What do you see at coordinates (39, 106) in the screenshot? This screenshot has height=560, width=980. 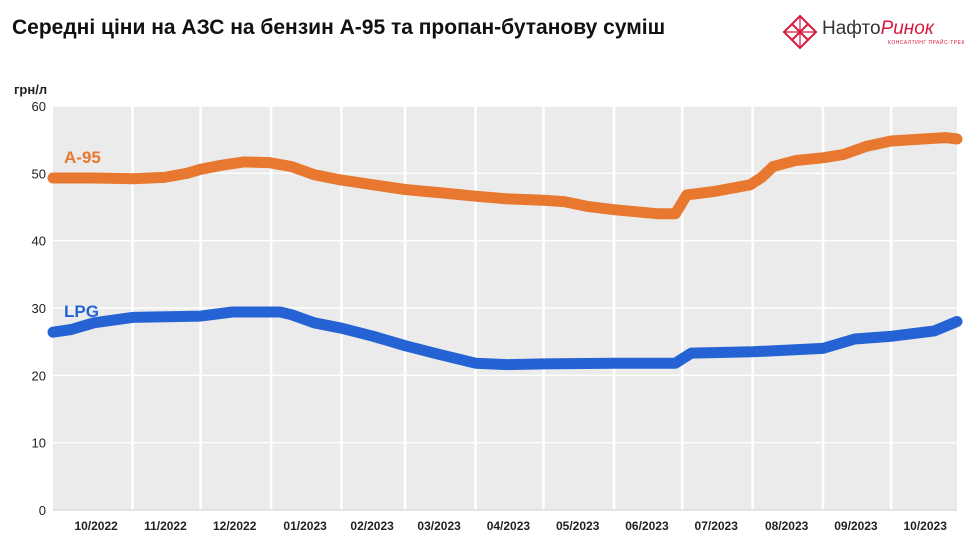 I see `y-tick-label: 60` at bounding box center [39, 106].